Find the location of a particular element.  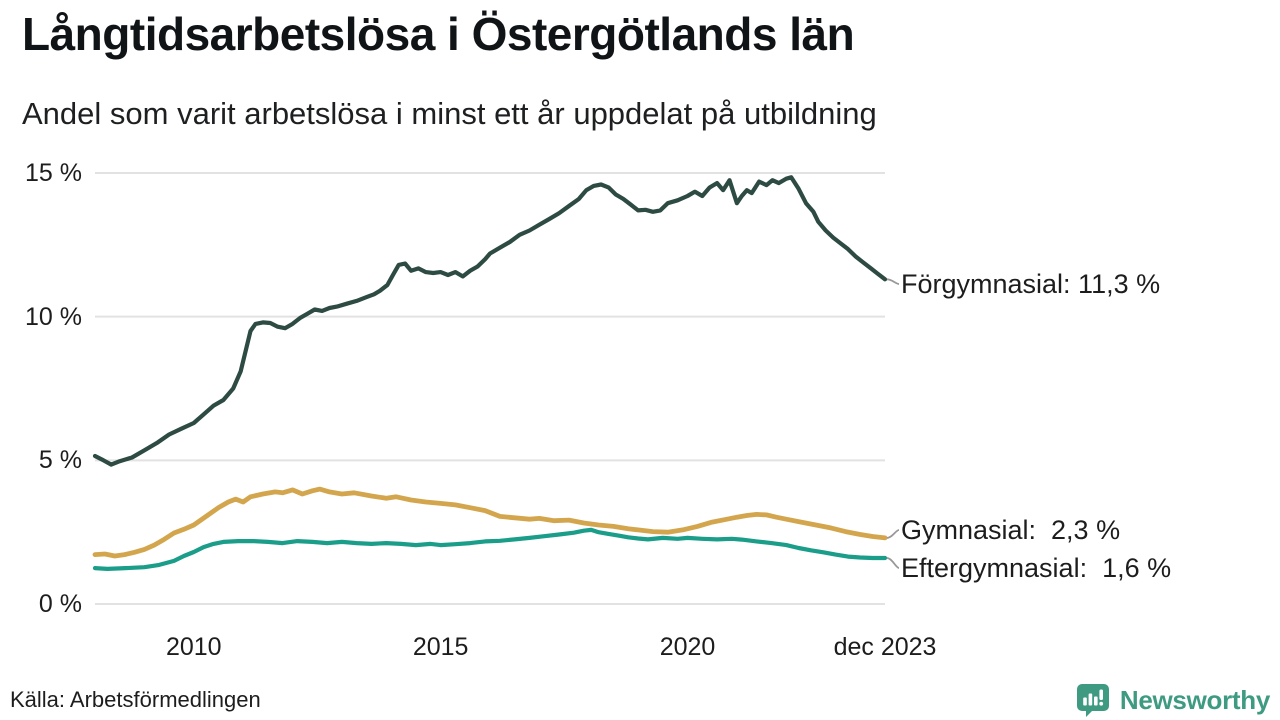

series-label-frgymnasial: Förgymnasial: 11,3 % is located at coordinates (1031, 284).